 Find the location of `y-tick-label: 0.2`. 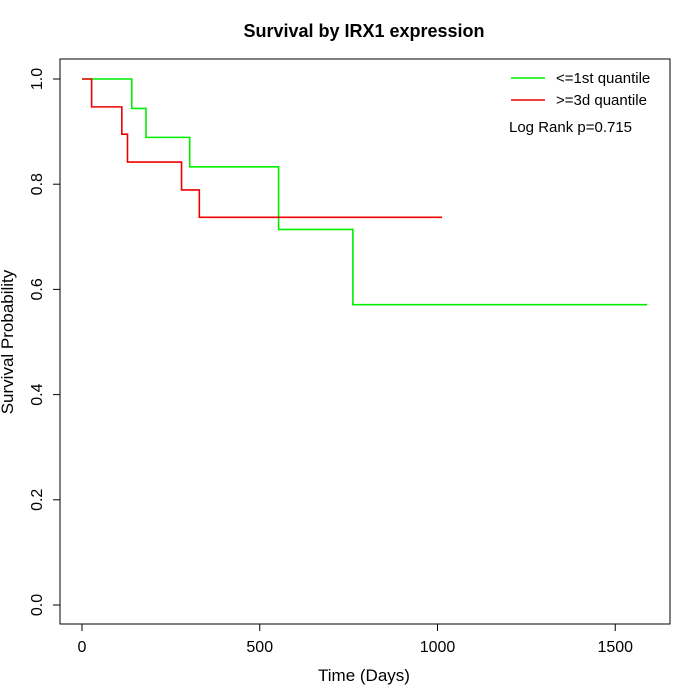

y-tick-label: 0.2 is located at coordinates (37, 500).